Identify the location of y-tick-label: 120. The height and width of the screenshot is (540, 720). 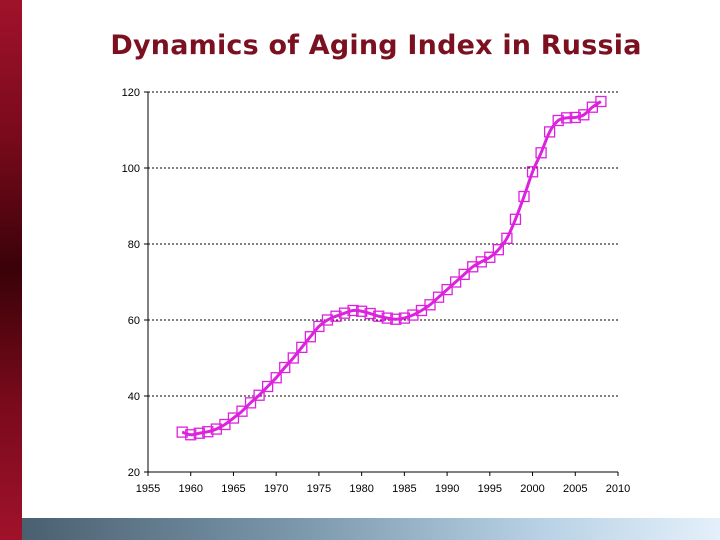
(131, 93).